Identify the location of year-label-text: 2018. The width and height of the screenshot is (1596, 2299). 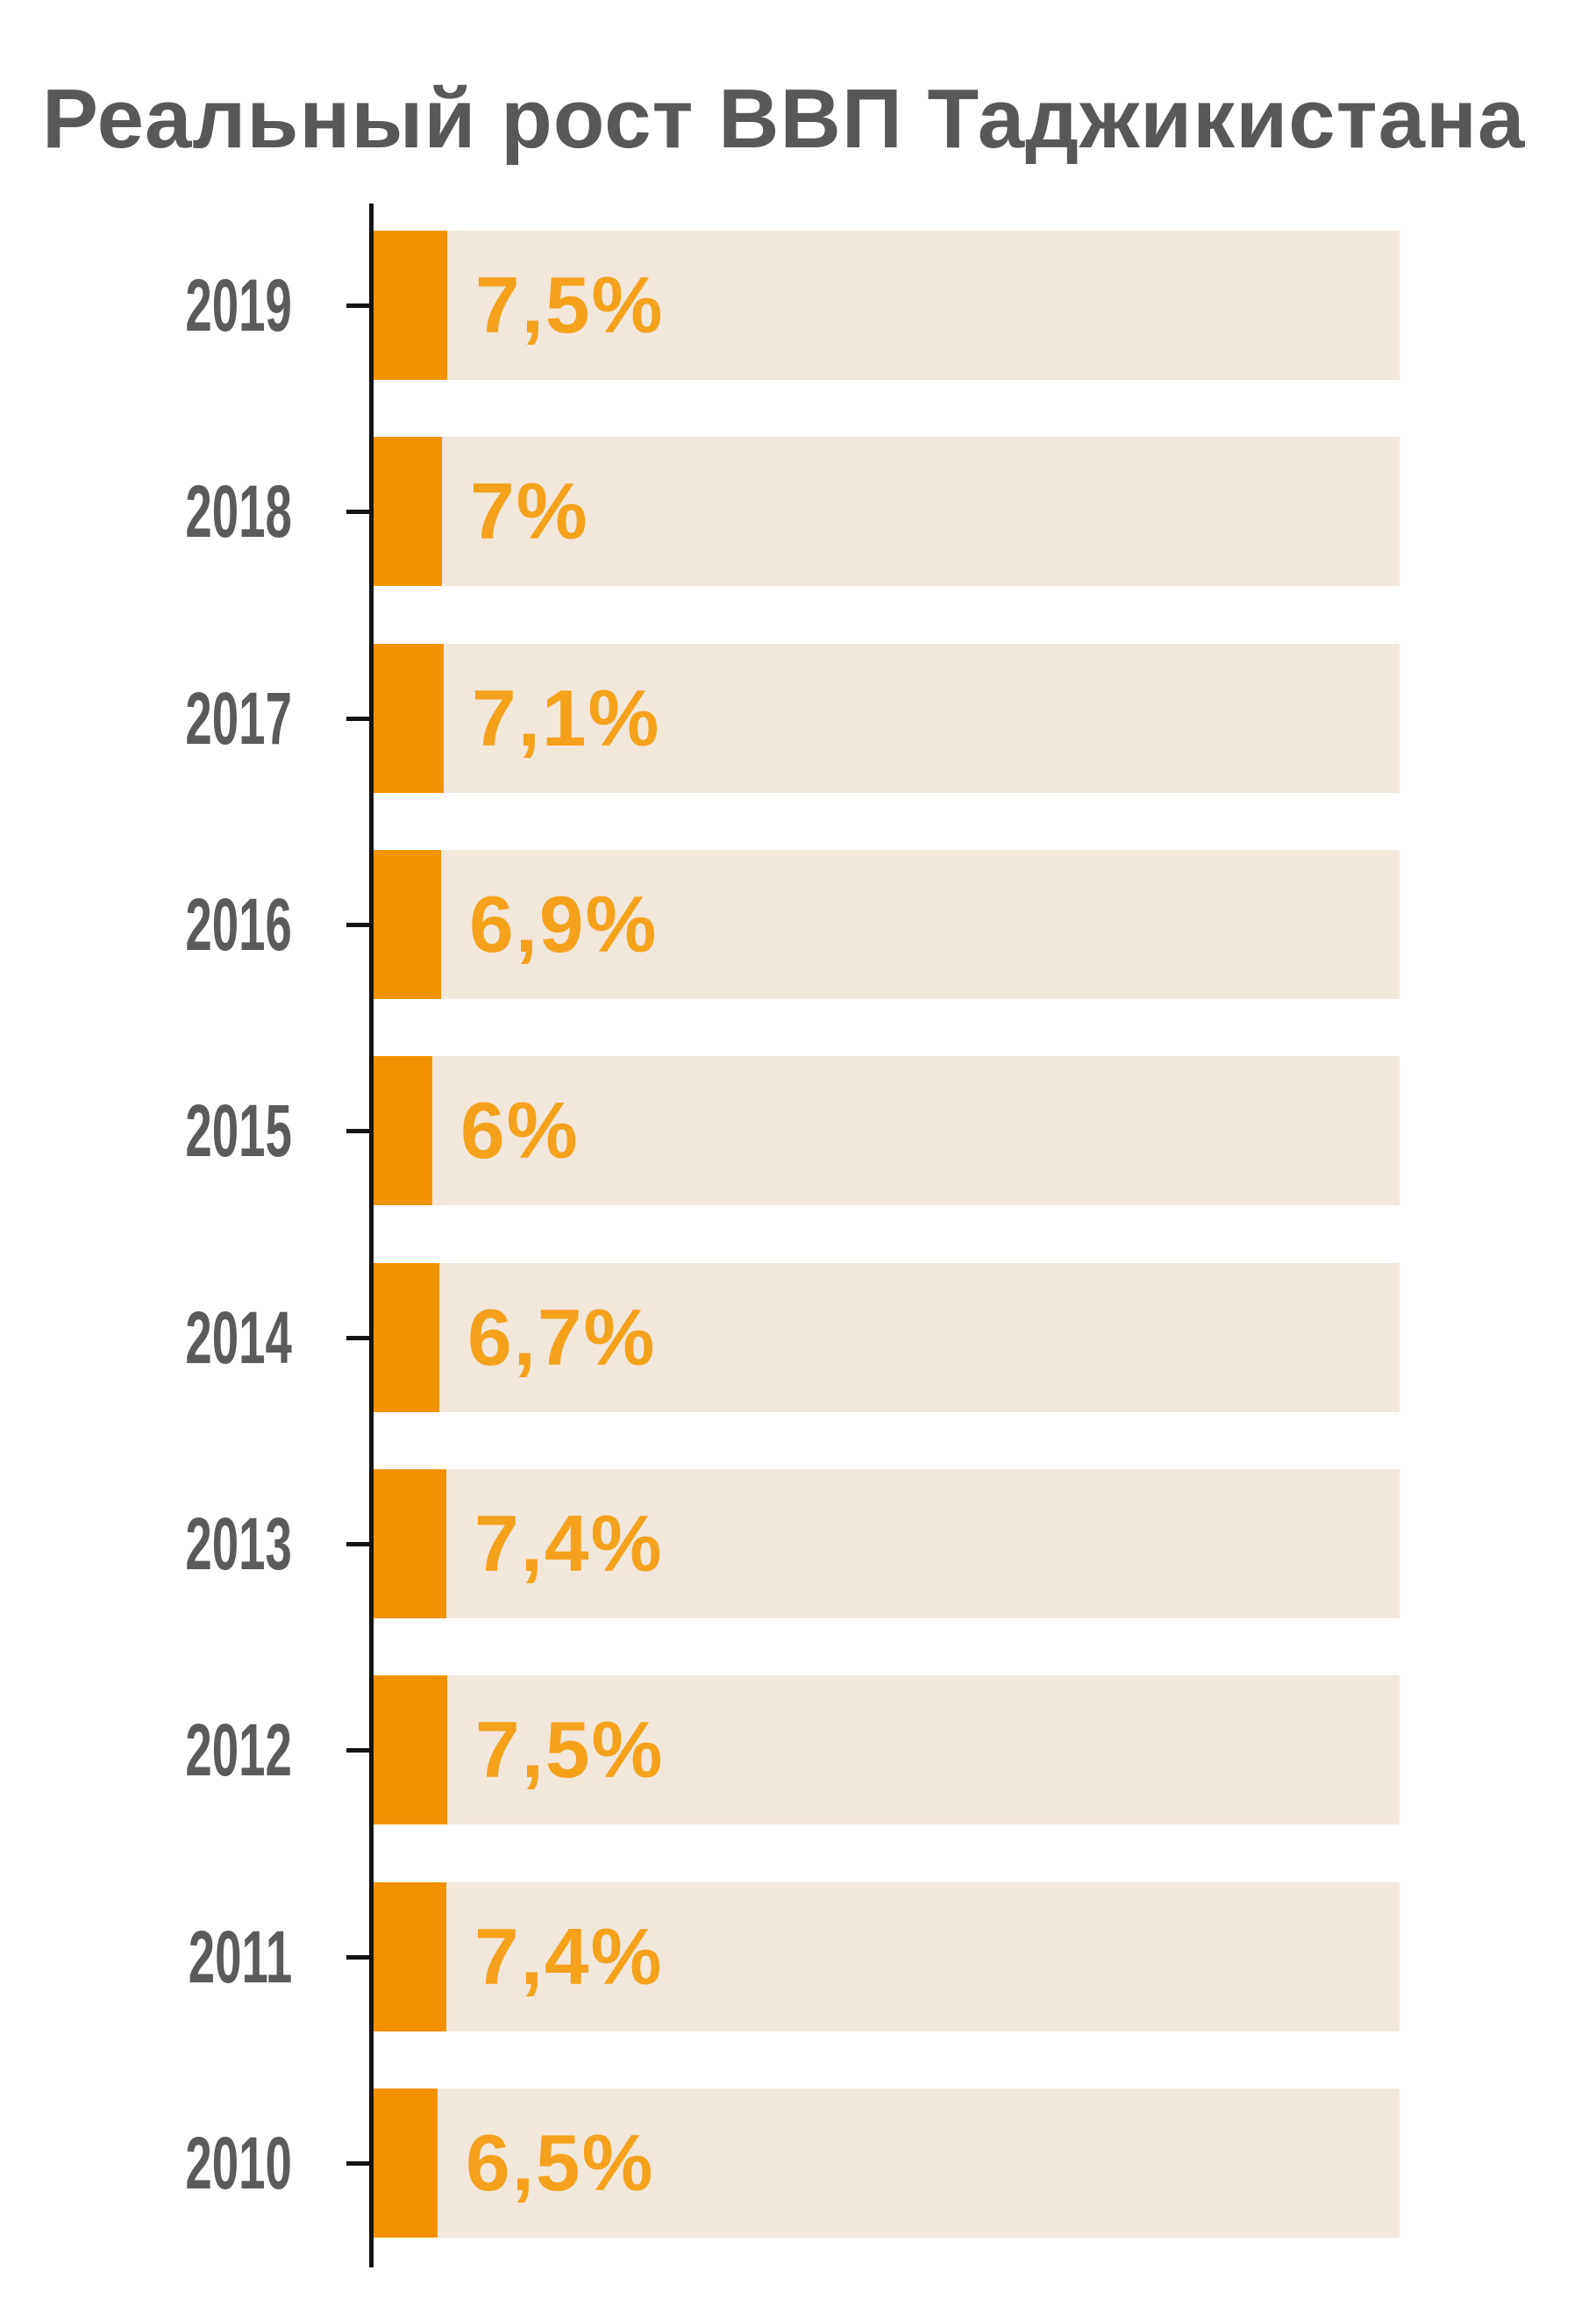
(238, 511).